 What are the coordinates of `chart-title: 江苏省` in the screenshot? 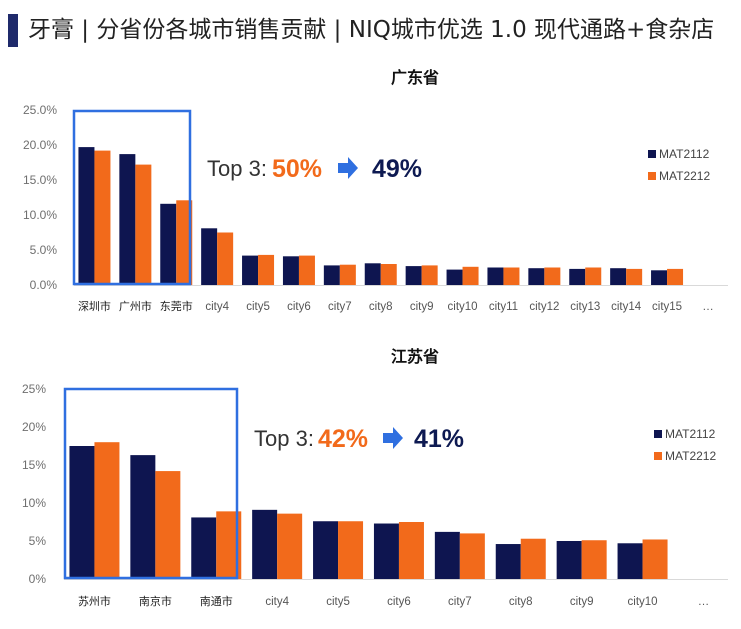 It's located at (415, 356).